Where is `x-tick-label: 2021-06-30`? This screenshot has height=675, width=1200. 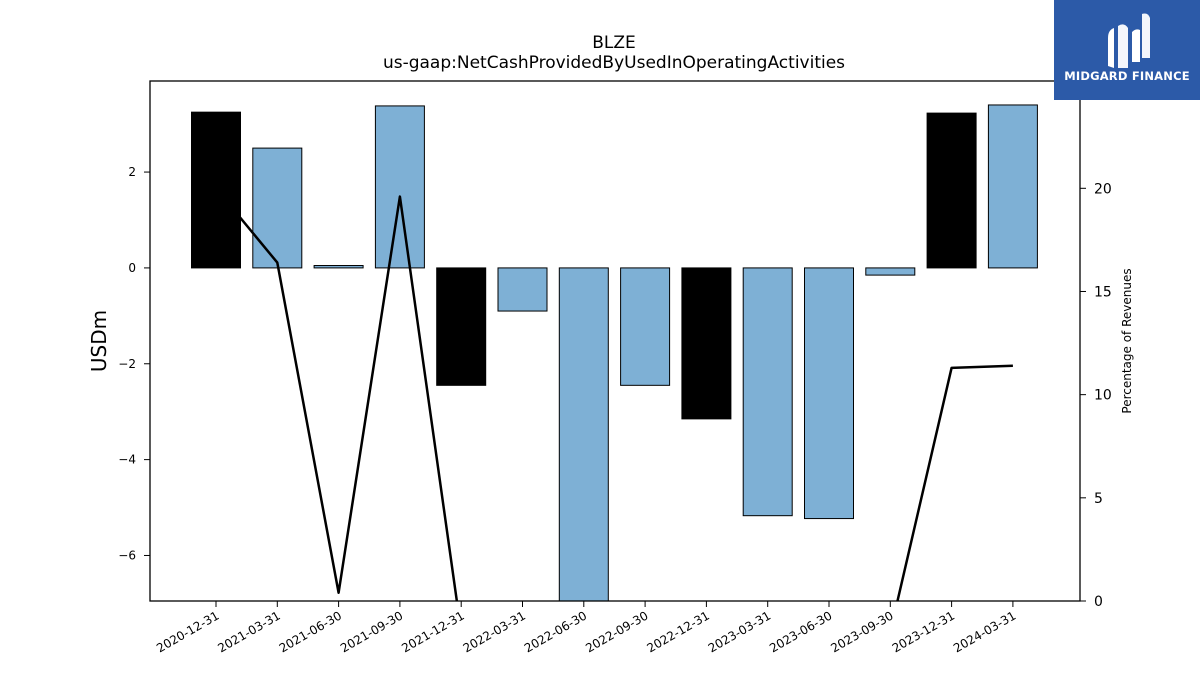
x-tick-label: 2021-06-30 is located at coordinates (310, 631).